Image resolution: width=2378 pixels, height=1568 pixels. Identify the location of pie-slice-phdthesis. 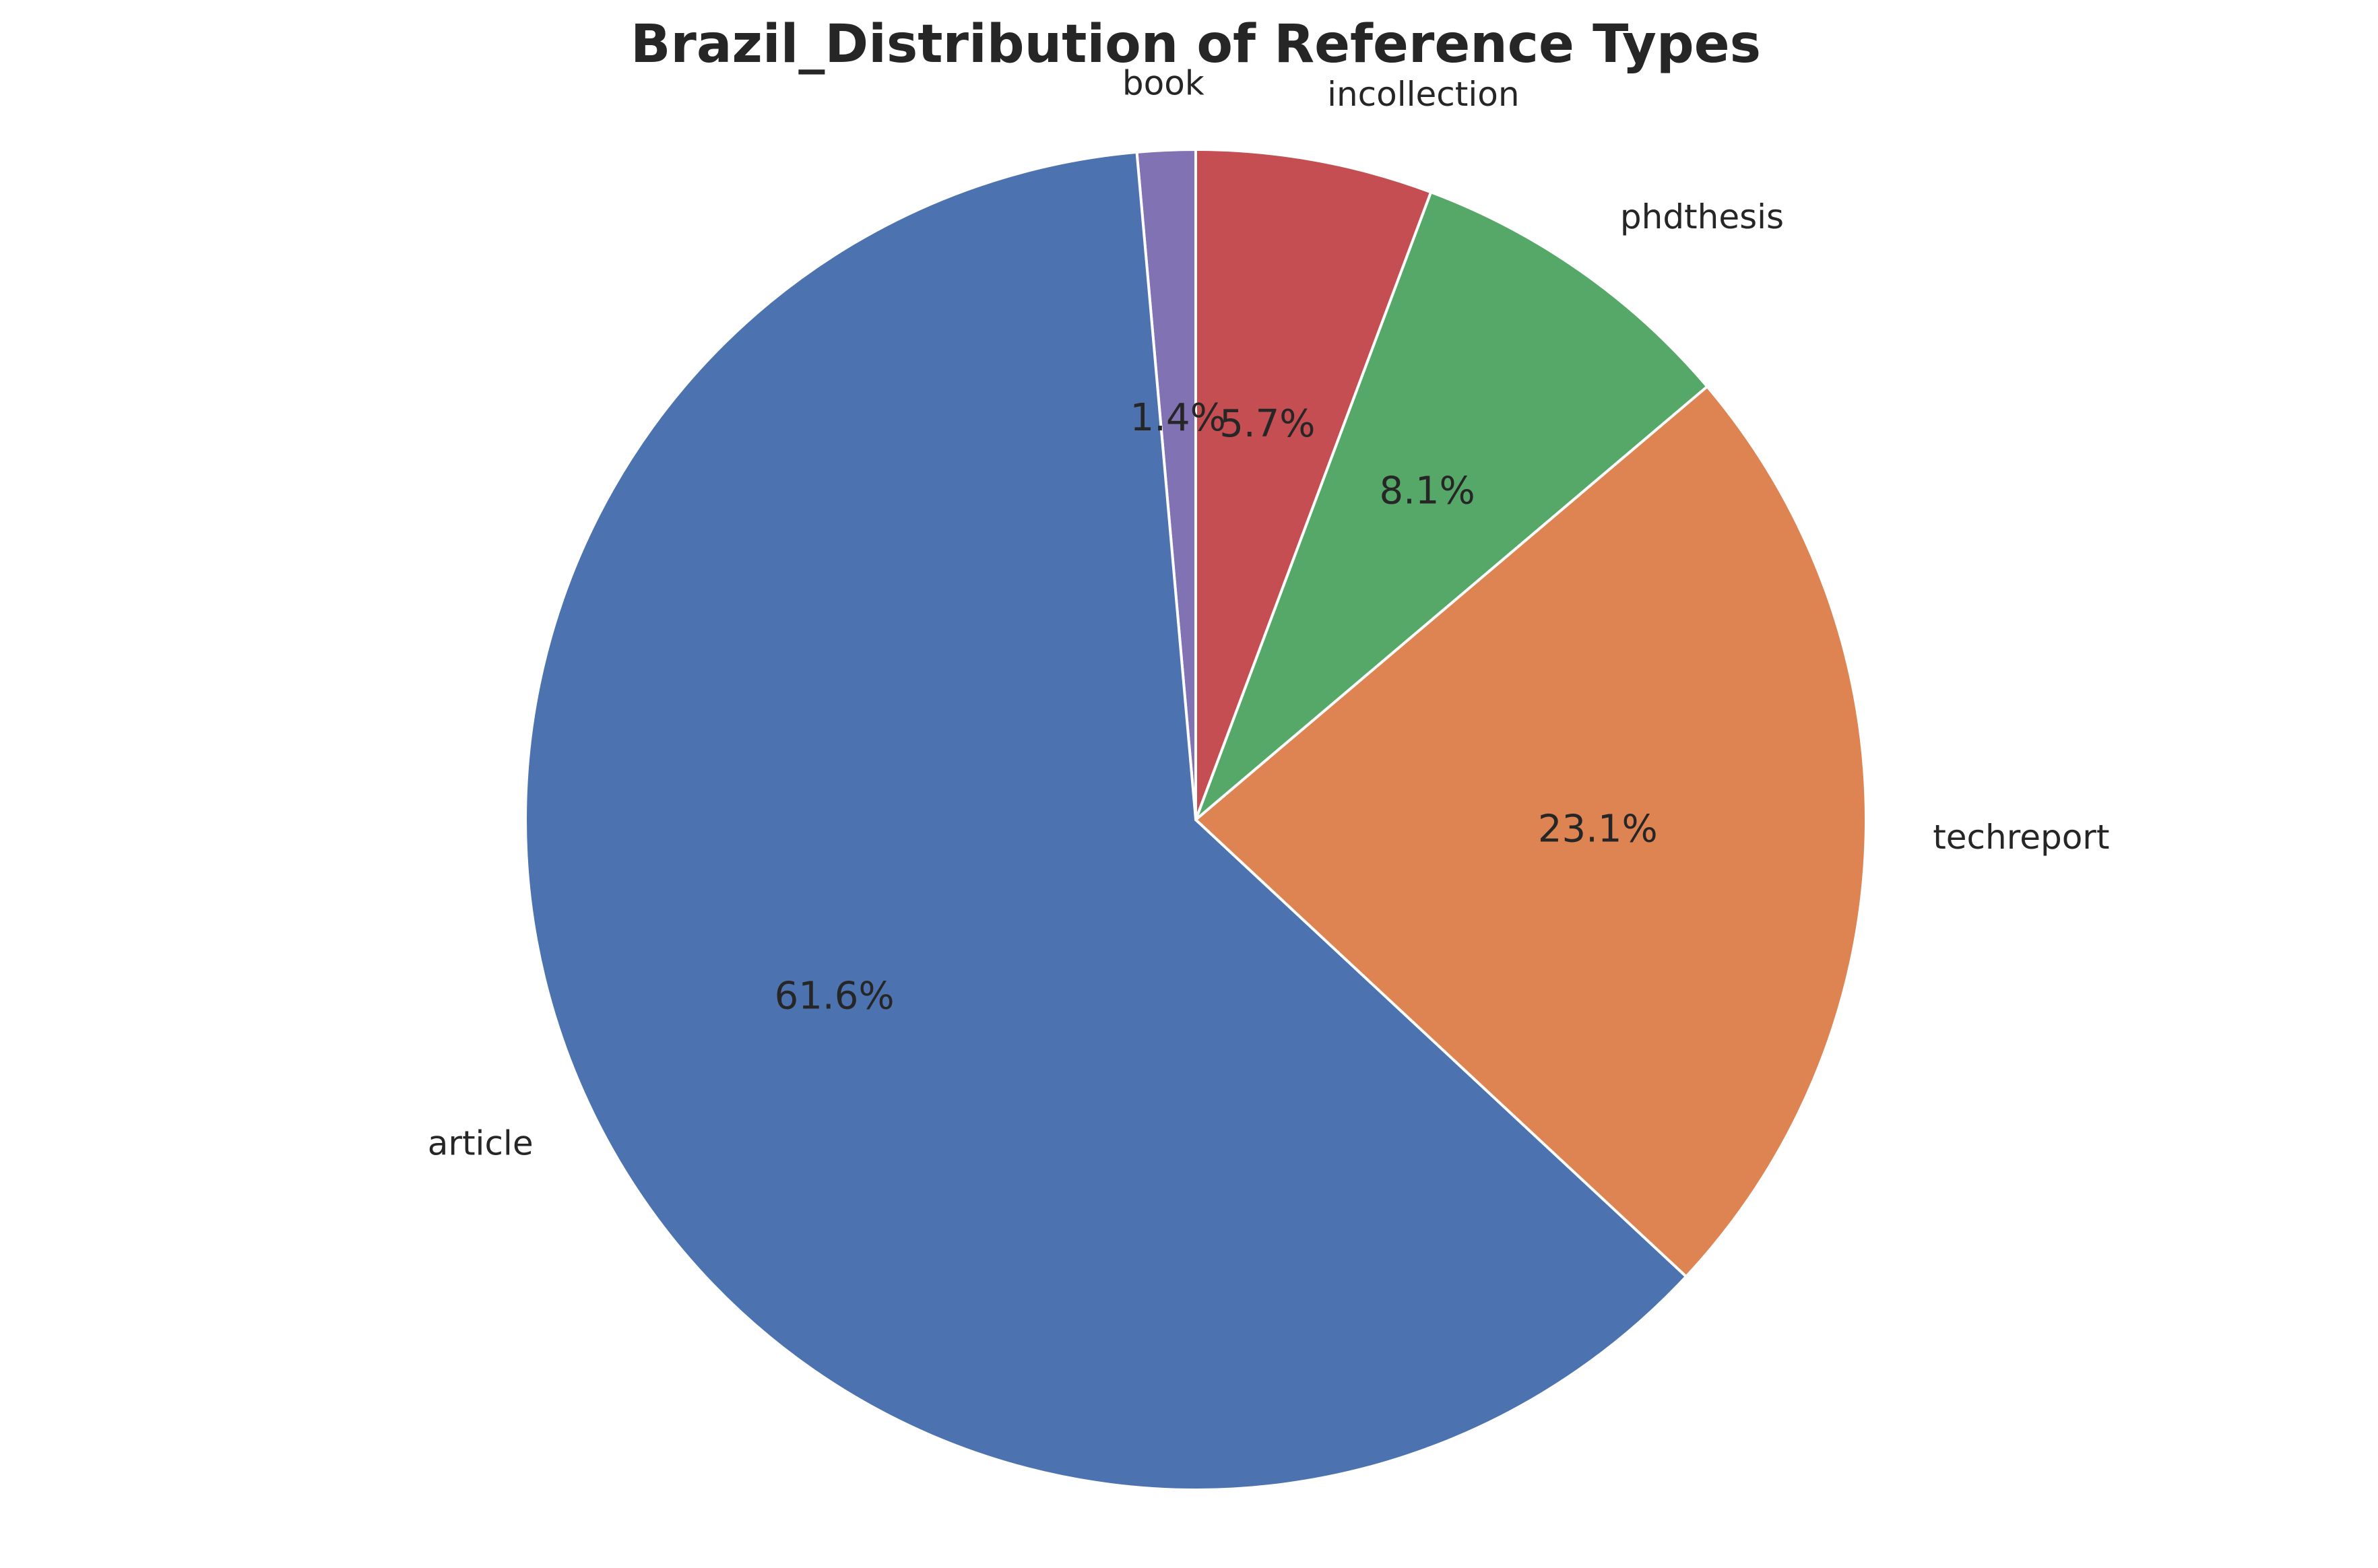
(1451, 506).